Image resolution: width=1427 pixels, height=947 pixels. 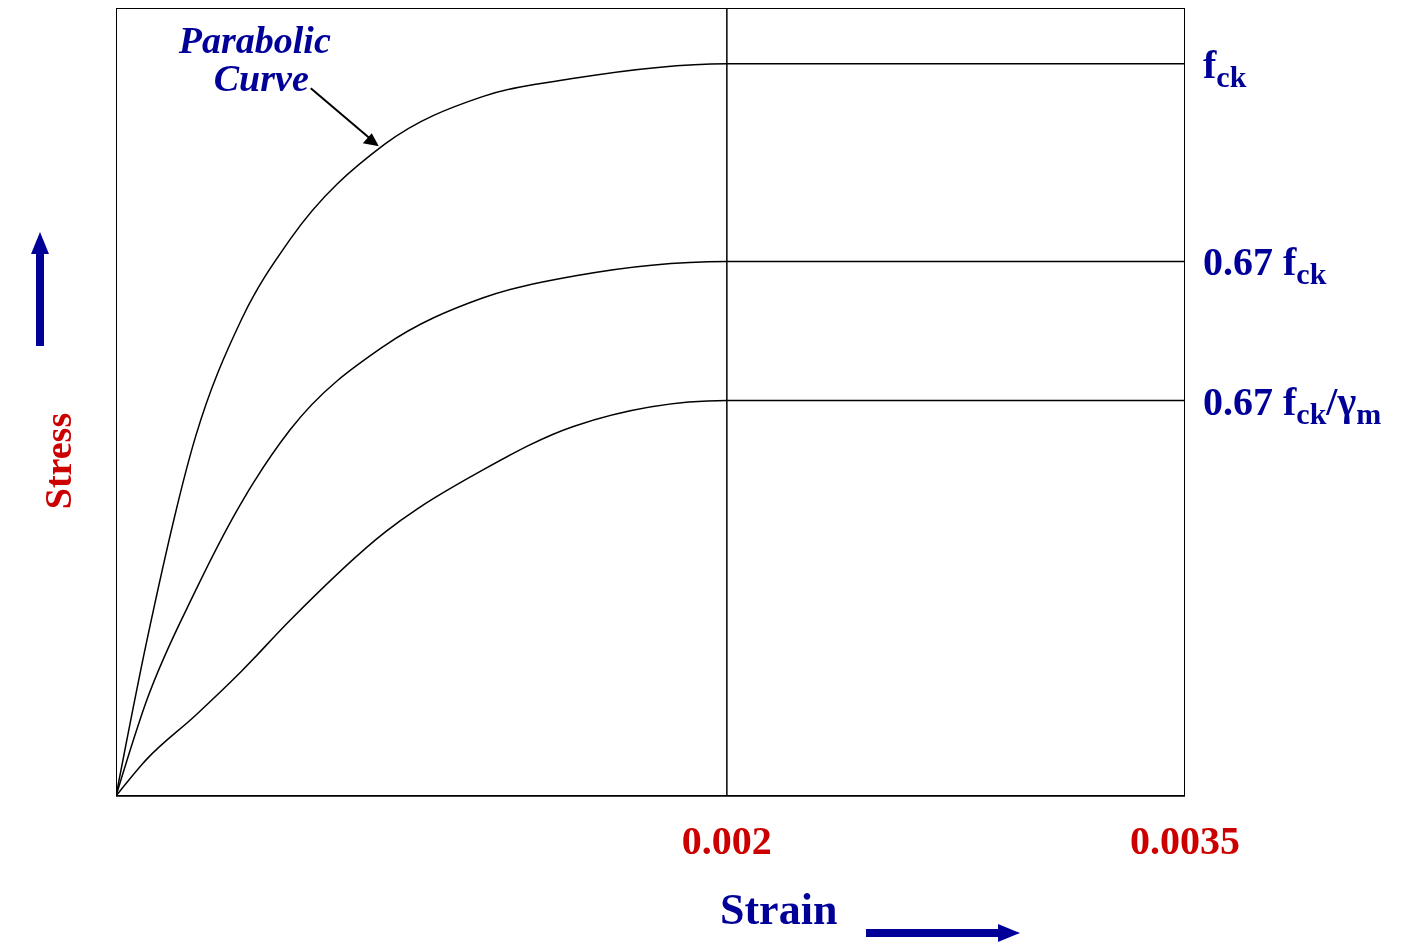 What do you see at coordinates (58, 461) in the screenshot?
I see `y-axis-title: Stress` at bounding box center [58, 461].